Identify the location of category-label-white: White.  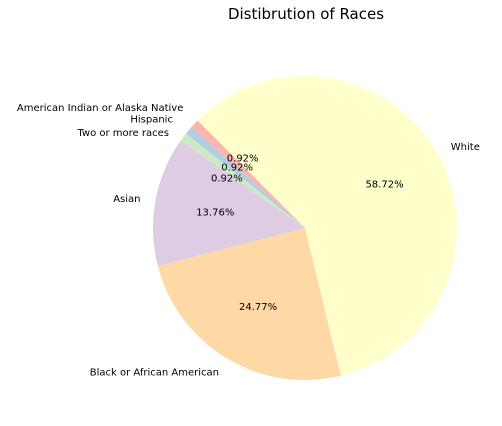
(465, 147).